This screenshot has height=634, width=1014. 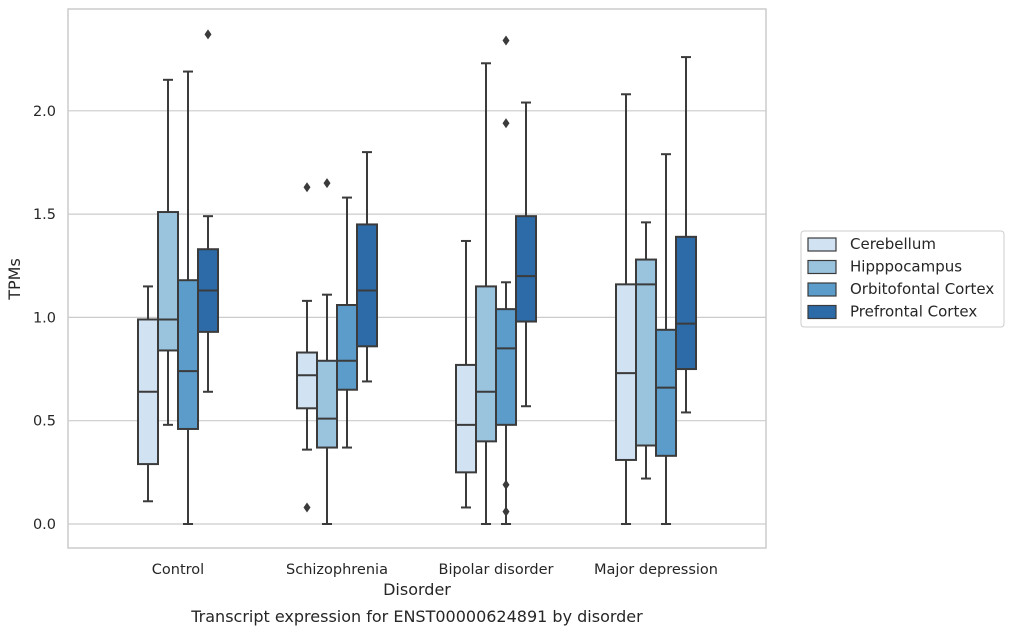 What do you see at coordinates (14, 279) in the screenshot?
I see `y-axis-label: TPMs` at bounding box center [14, 279].